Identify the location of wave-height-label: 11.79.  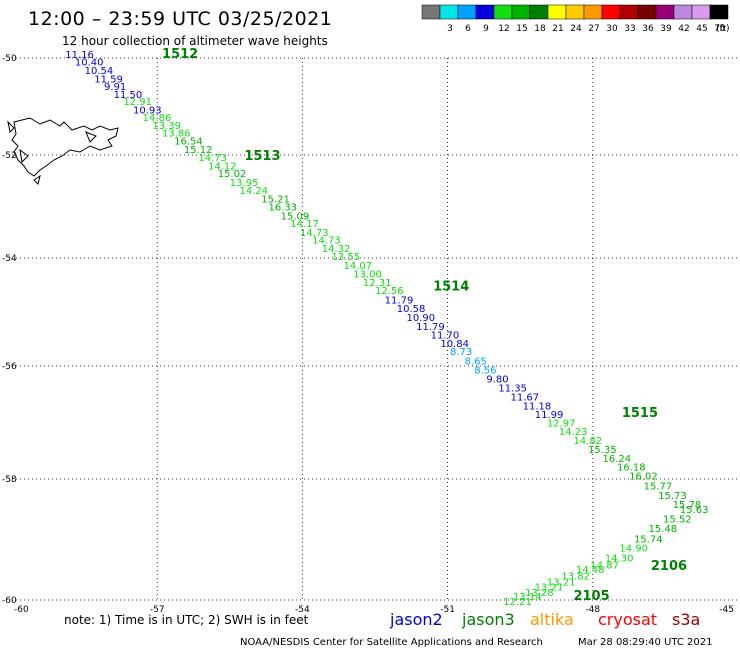
(430, 327).